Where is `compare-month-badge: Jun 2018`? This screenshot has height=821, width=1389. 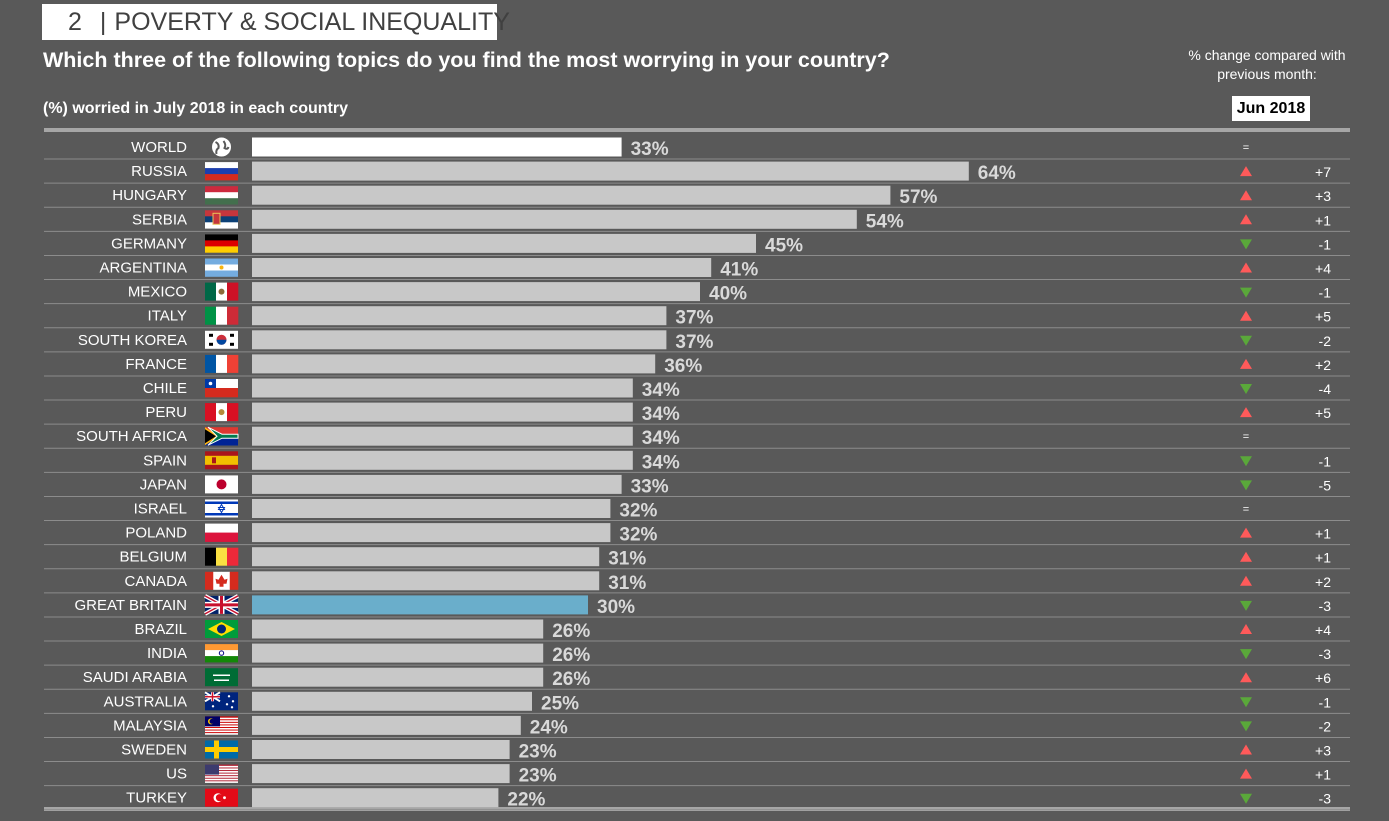
compare-month-badge: Jun 2018 is located at coordinates (1271, 108).